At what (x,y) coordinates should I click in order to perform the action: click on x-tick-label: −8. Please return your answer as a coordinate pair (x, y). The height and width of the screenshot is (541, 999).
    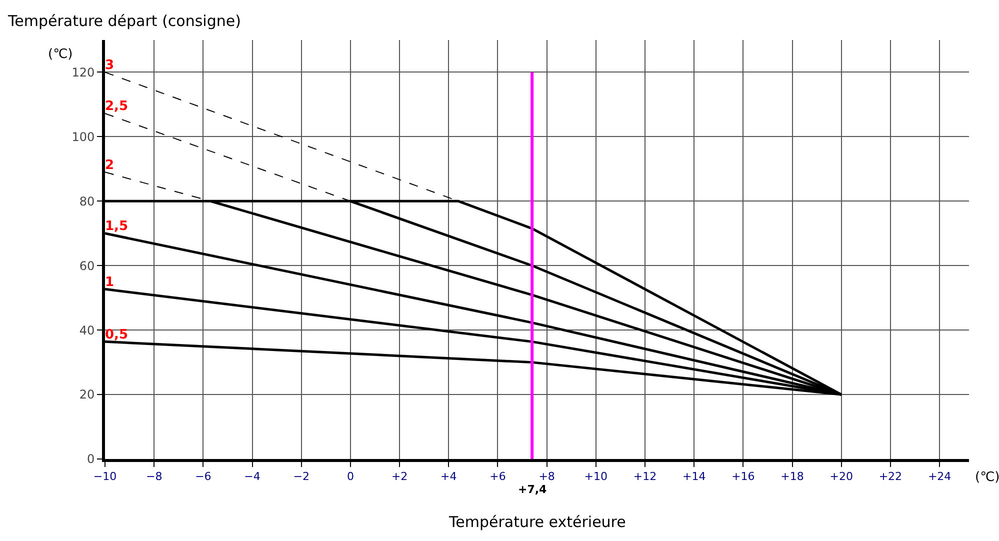
    Looking at the image, I should click on (154, 477).